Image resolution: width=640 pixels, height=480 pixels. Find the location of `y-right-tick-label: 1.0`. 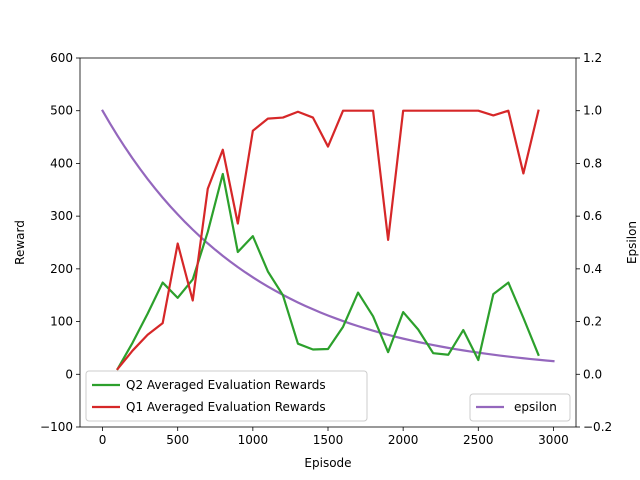

y-right-tick-label: 1.0 is located at coordinates (592, 111).